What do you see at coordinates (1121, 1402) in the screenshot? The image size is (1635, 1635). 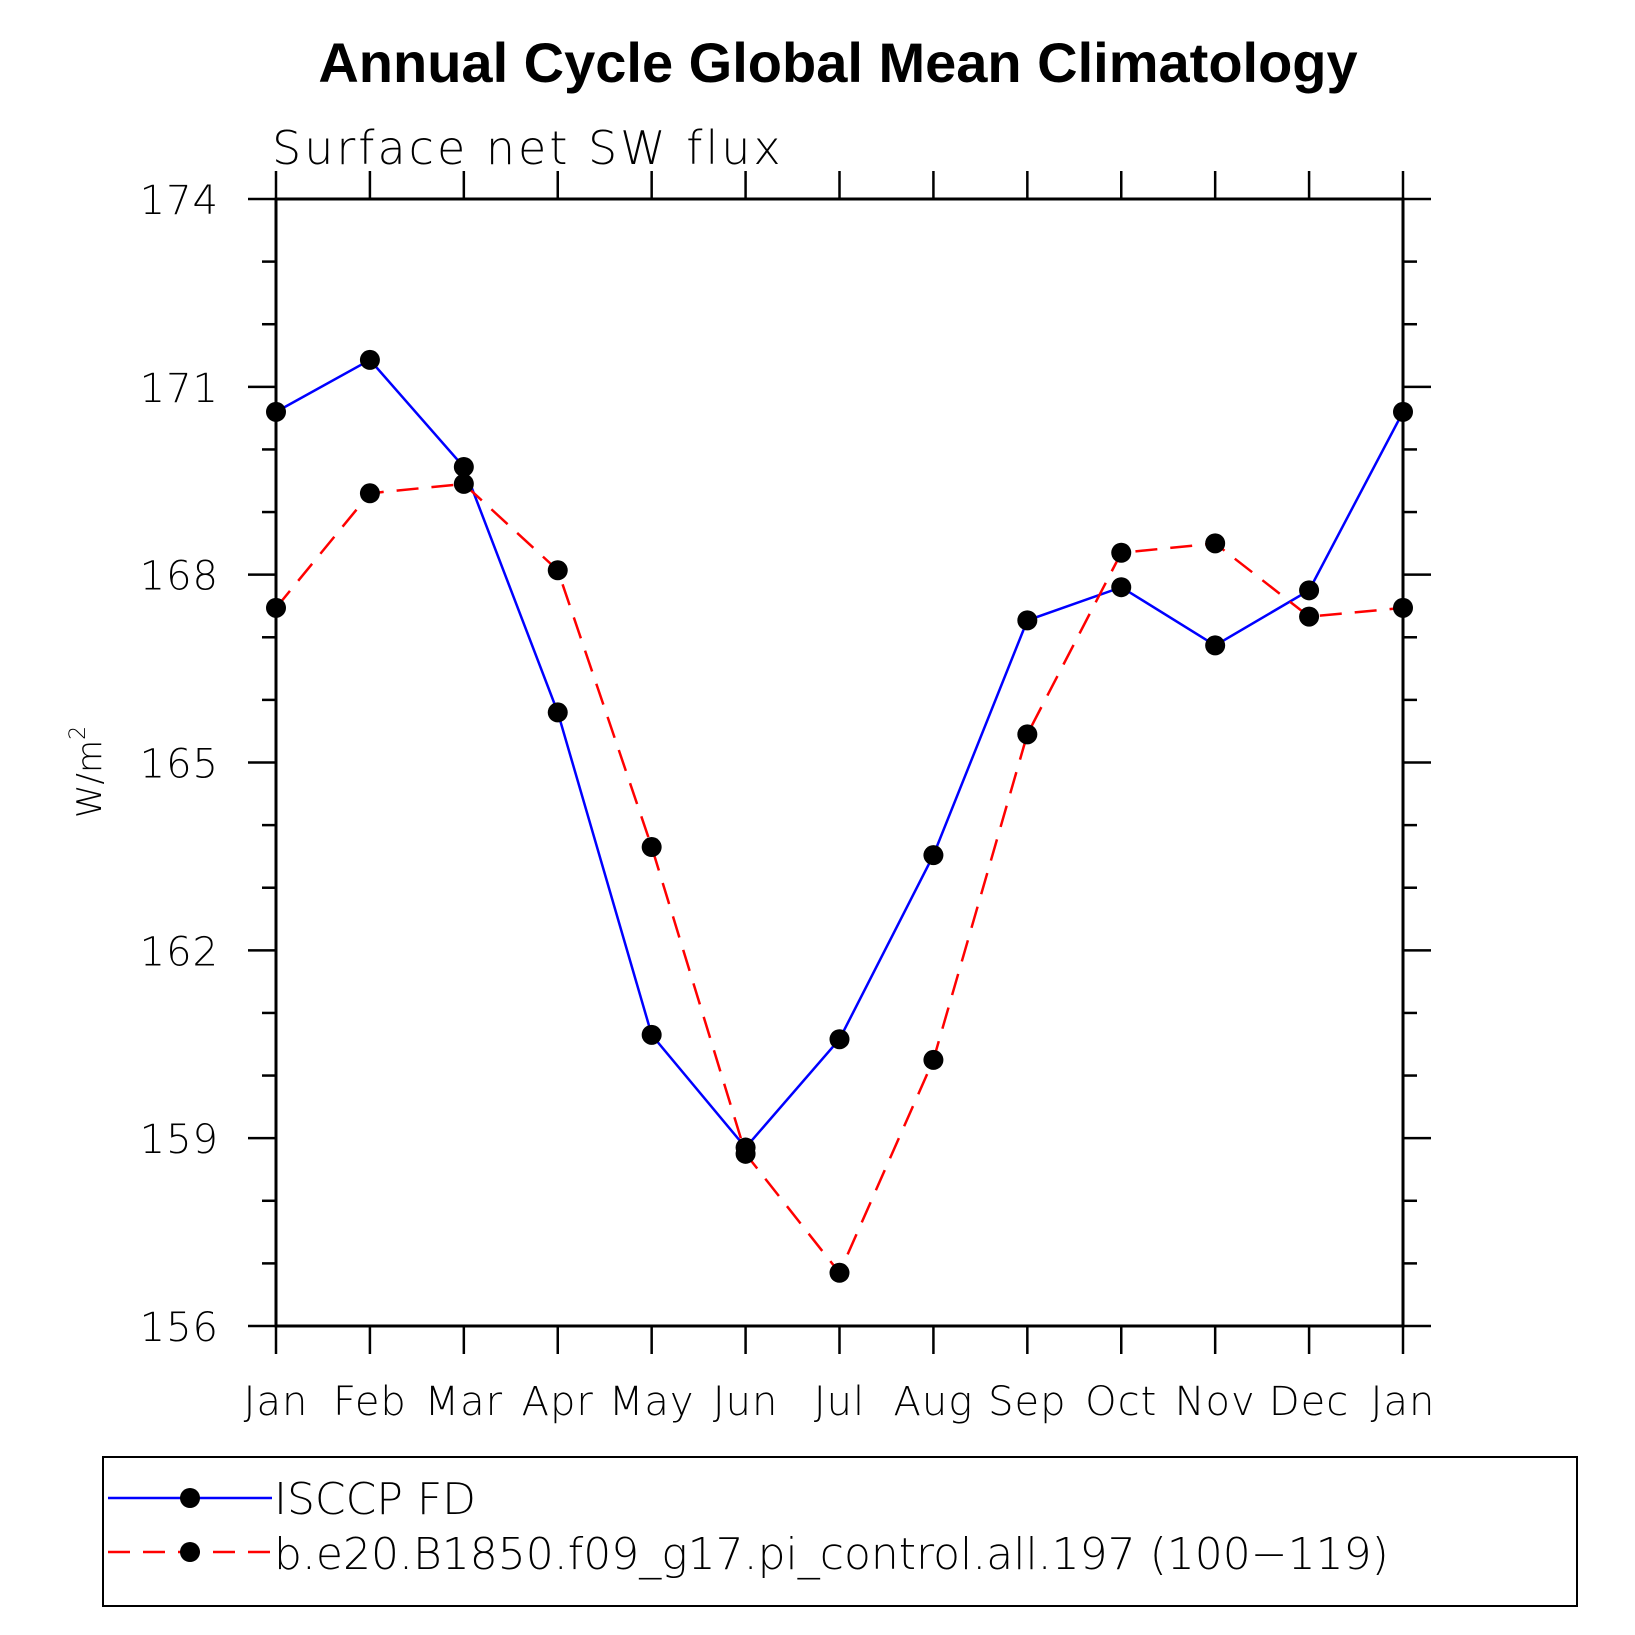 I see `x-tick-label: Oct` at bounding box center [1121, 1402].